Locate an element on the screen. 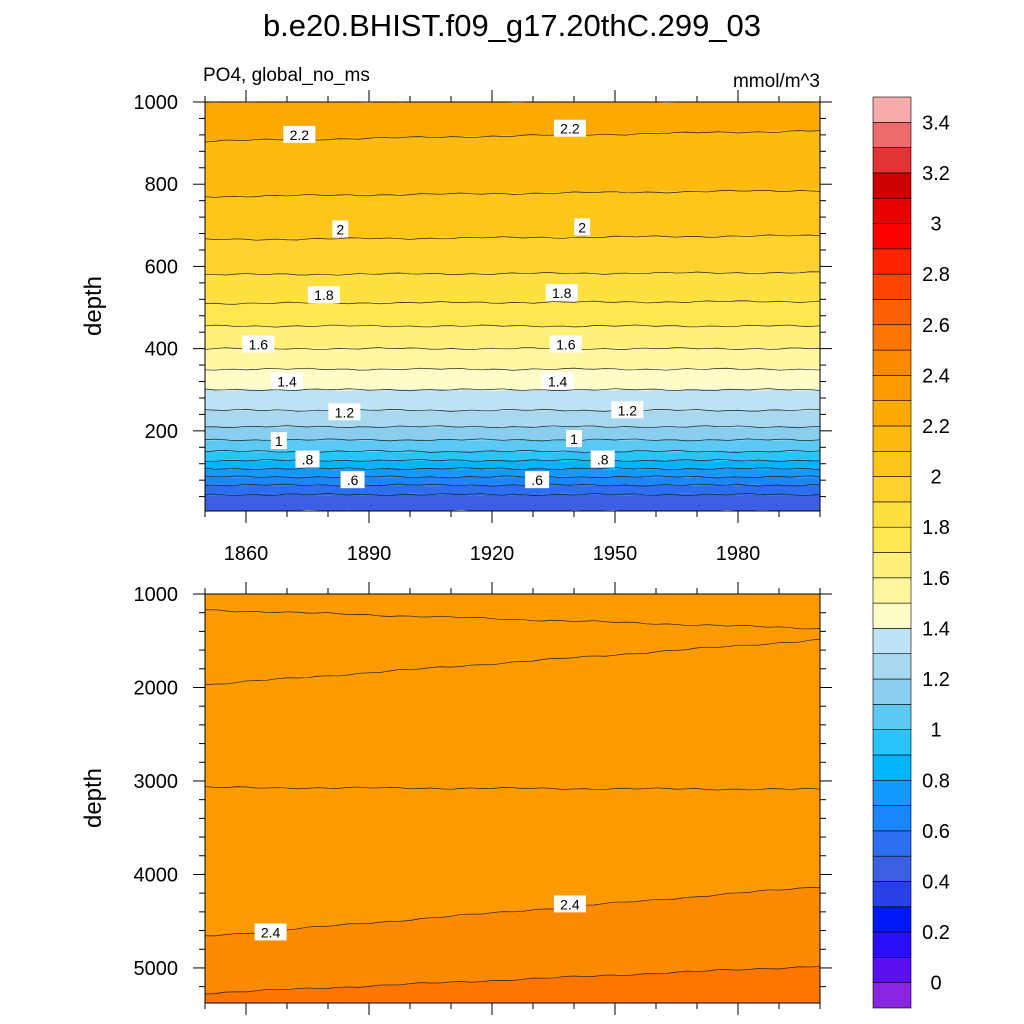  contour-label: 1.2 is located at coordinates (345, 412).